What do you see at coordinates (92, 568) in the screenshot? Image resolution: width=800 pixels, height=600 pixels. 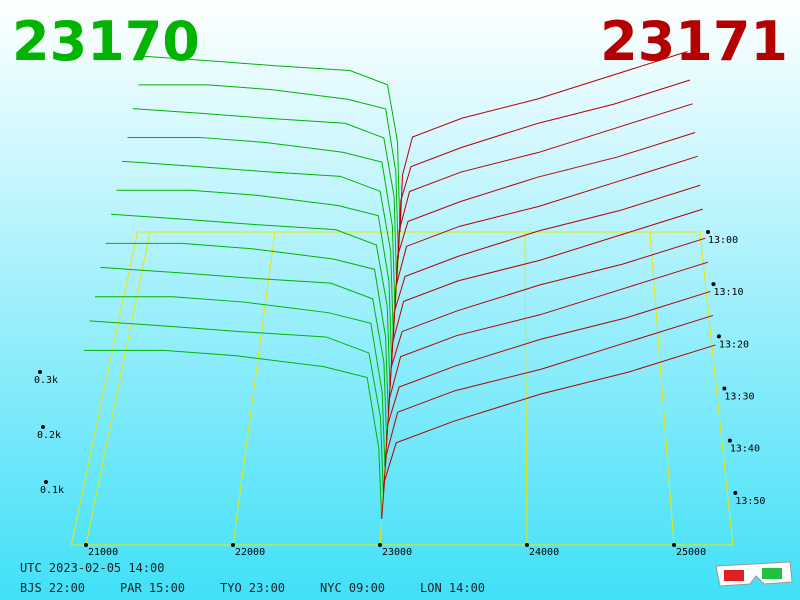 I see `utc-time: UTC 2023-02-05 14:00` at bounding box center [92, 568].